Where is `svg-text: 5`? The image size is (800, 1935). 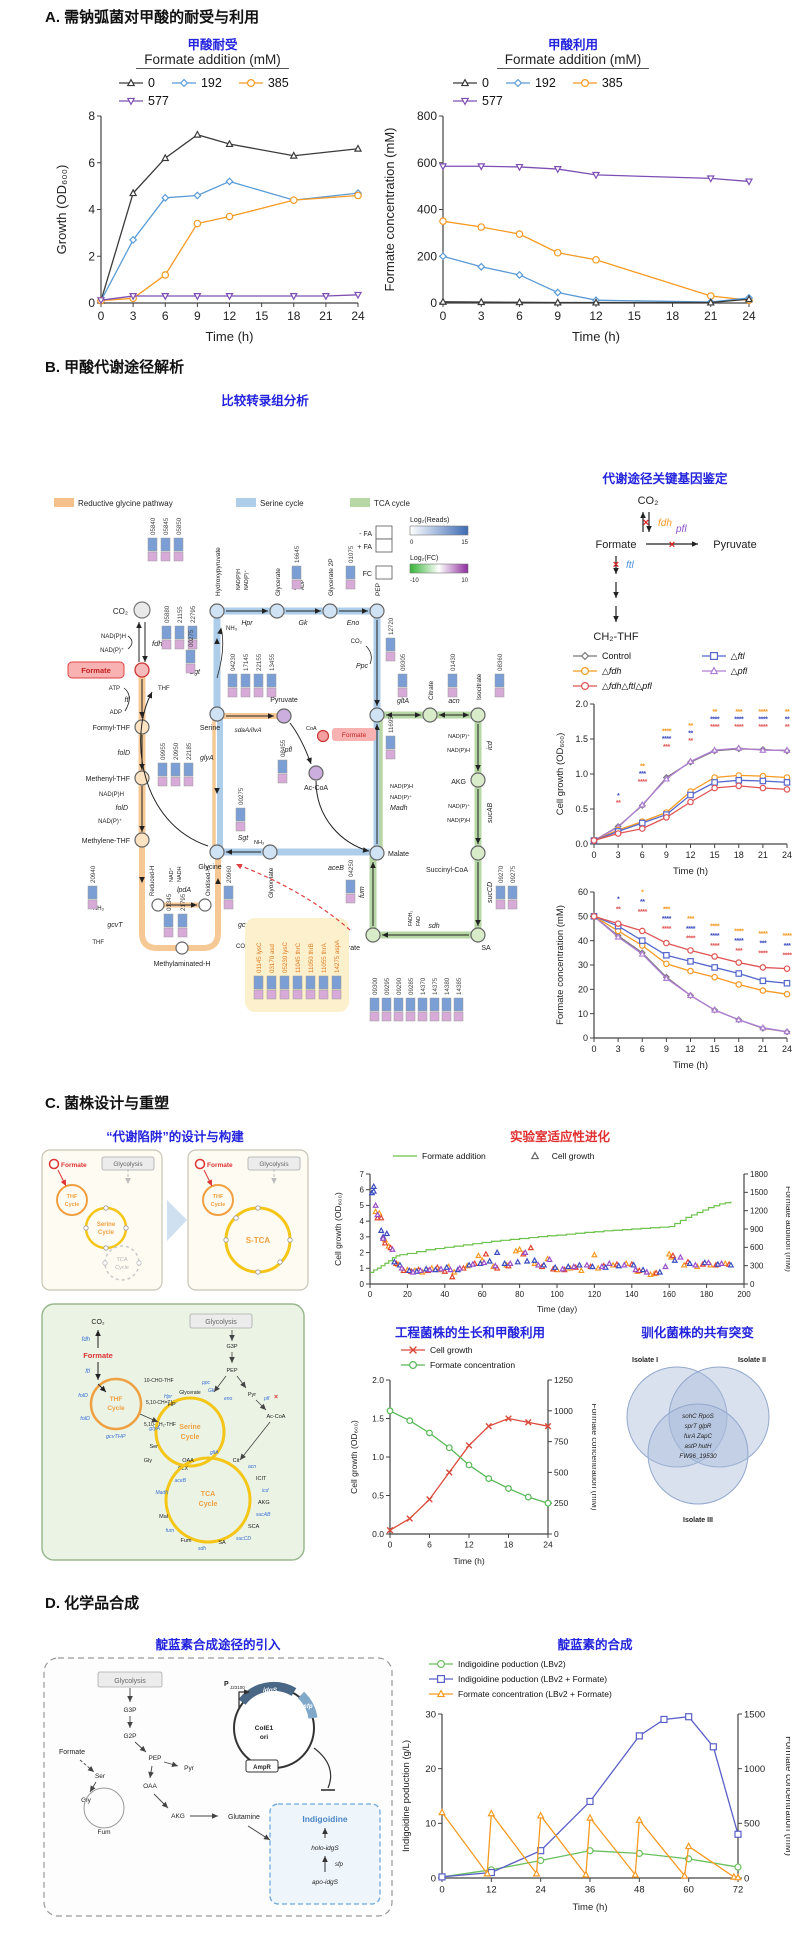
svg-text: 5 is located at coordinates (362, 1205).